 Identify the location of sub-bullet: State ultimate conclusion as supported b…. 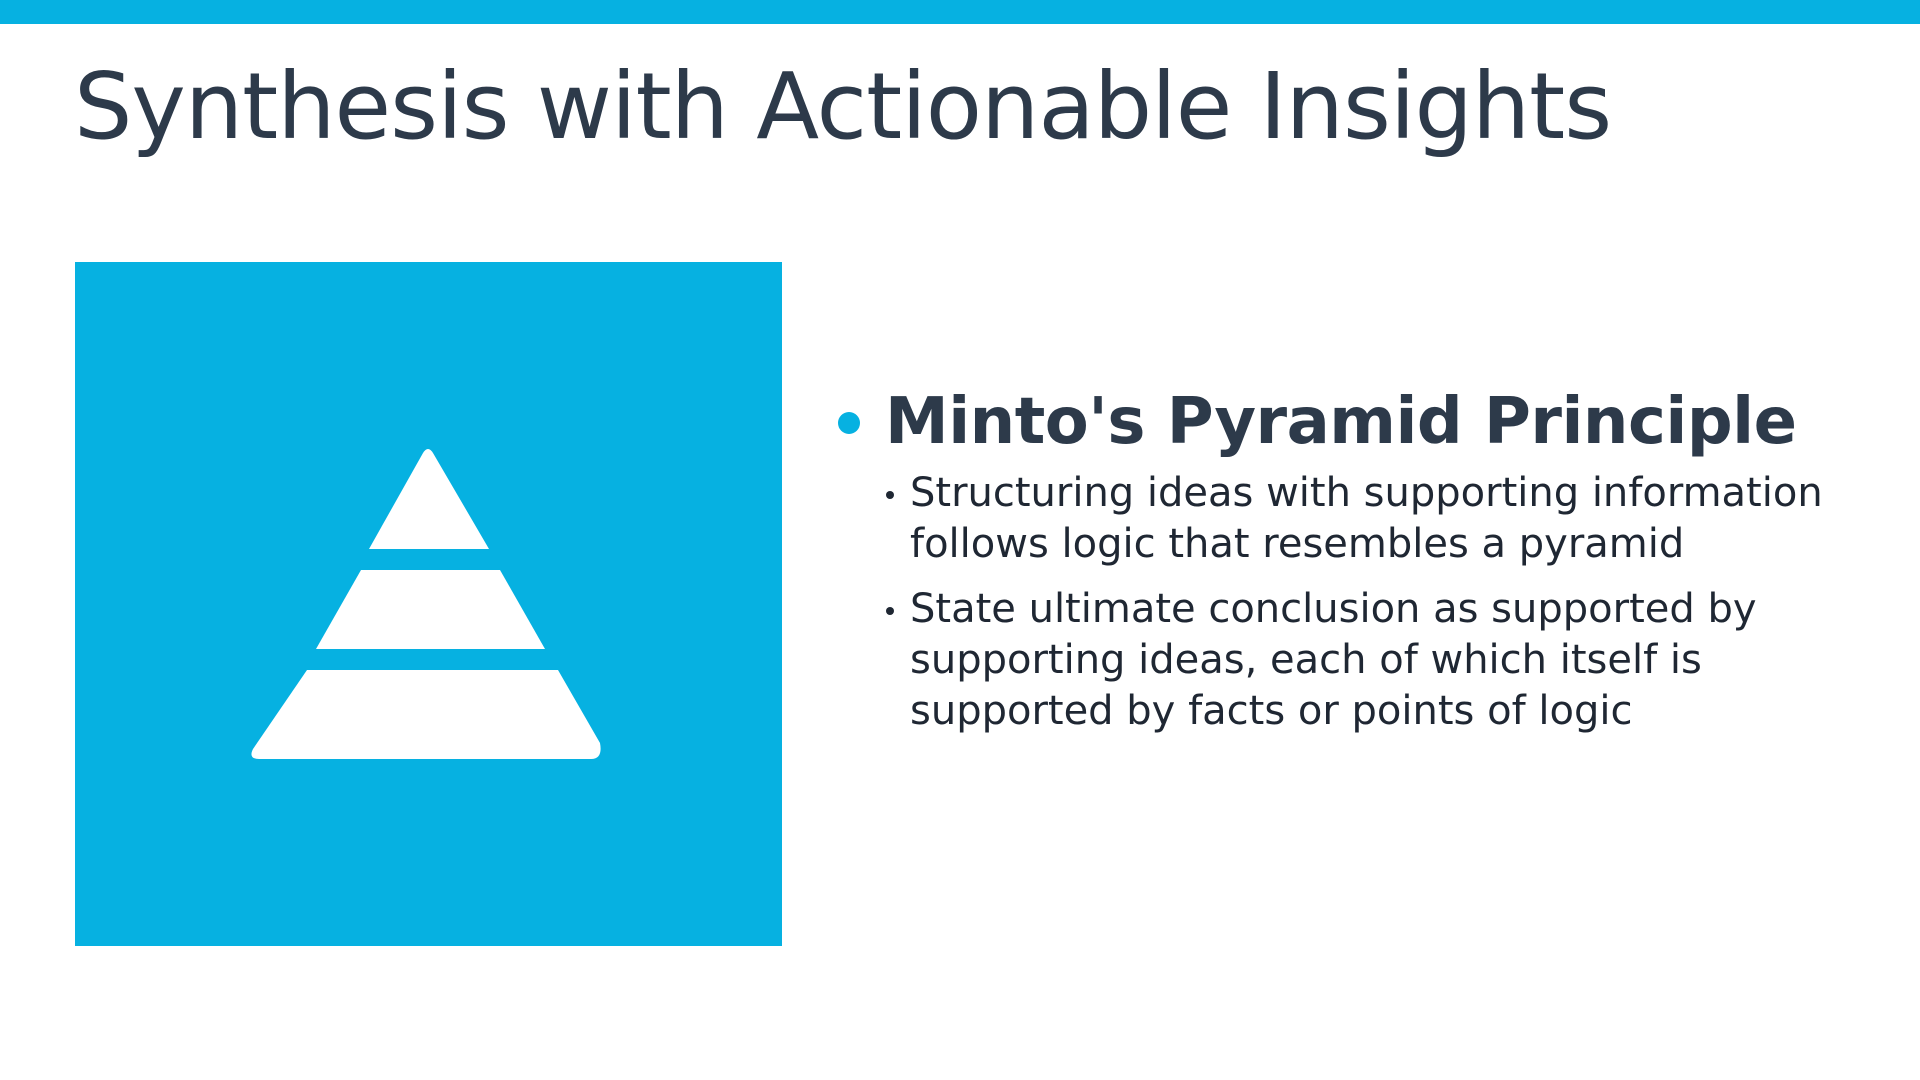
(1356, 660).